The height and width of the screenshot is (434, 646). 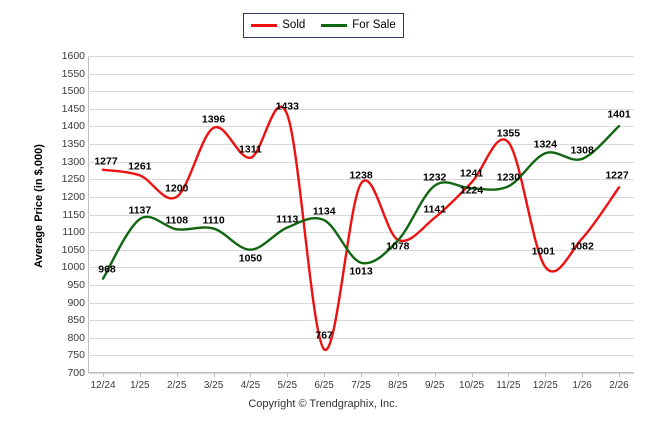 What do you see at coordinates (324, 385) in the screenshot?
I see `x-tick-label: 6/25` at bounding box center [324, 385].